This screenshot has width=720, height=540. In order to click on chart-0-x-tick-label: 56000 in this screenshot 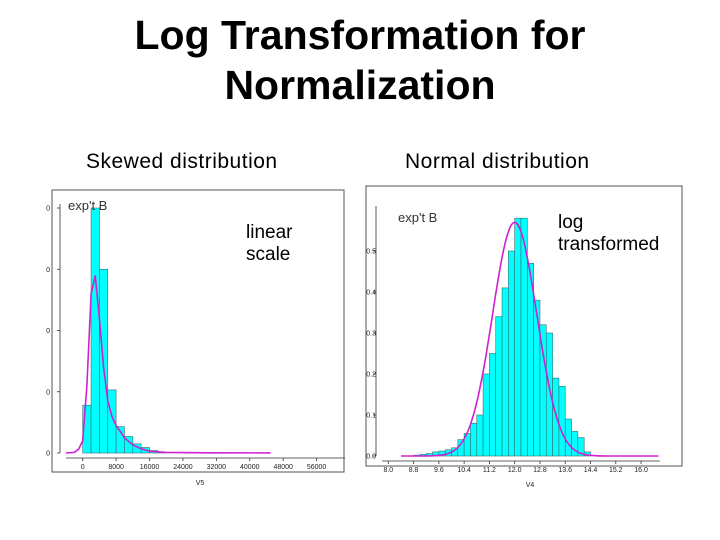, I will do `click(317, 467)`.